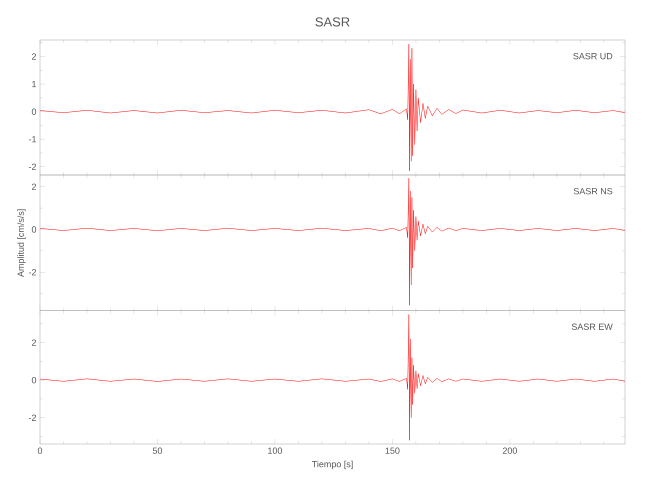  Describe the element at coordinates (34, 84) in the screenshot. I see `y-tick-label: 1` at that location.